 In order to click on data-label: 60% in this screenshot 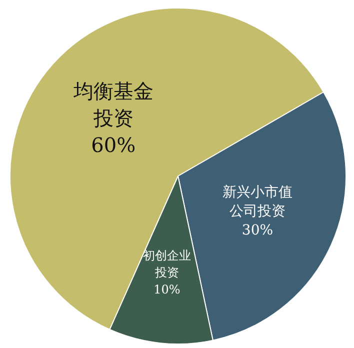, I will do `click(113, 144)`.